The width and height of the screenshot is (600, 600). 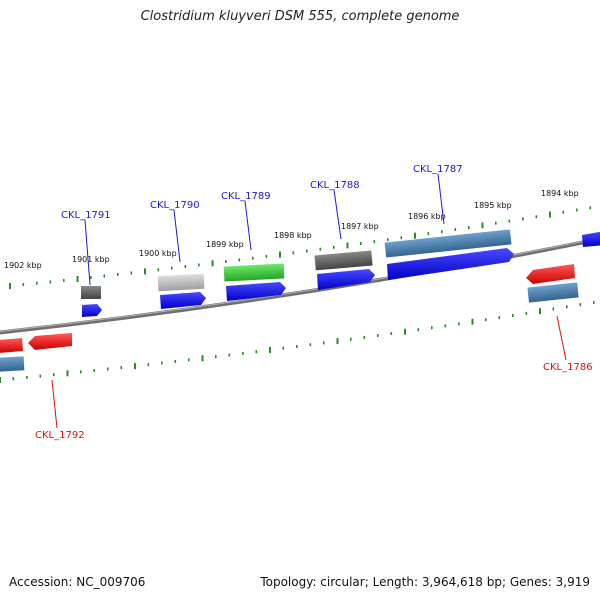 What do you see at coordinates (181, 282) in the screenshot?
I see `gene-block-light` at bounding box center [181, 282].